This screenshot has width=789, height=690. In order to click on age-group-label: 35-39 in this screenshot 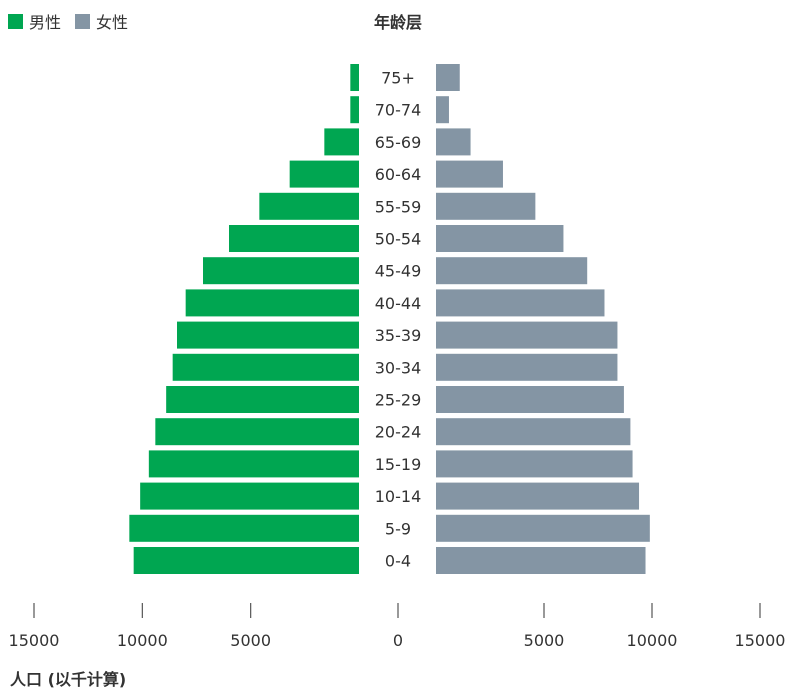, I will do `click(398, 335)`.